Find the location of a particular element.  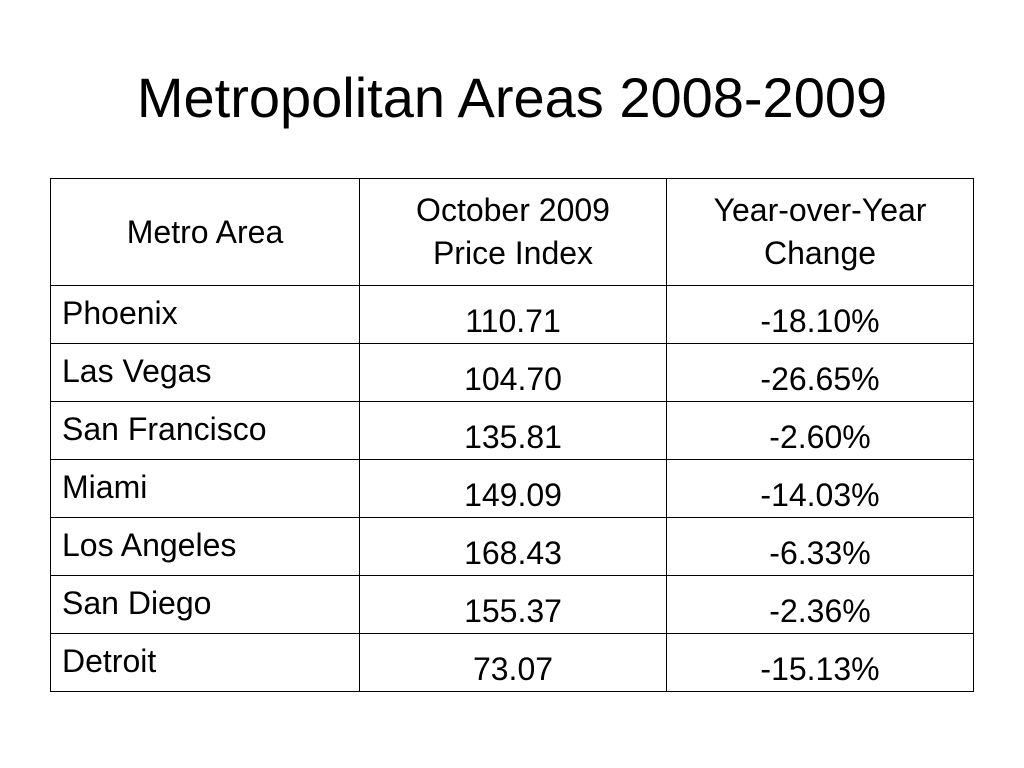

header-metro-area: Metro Area is located at coordinates (205, 232).